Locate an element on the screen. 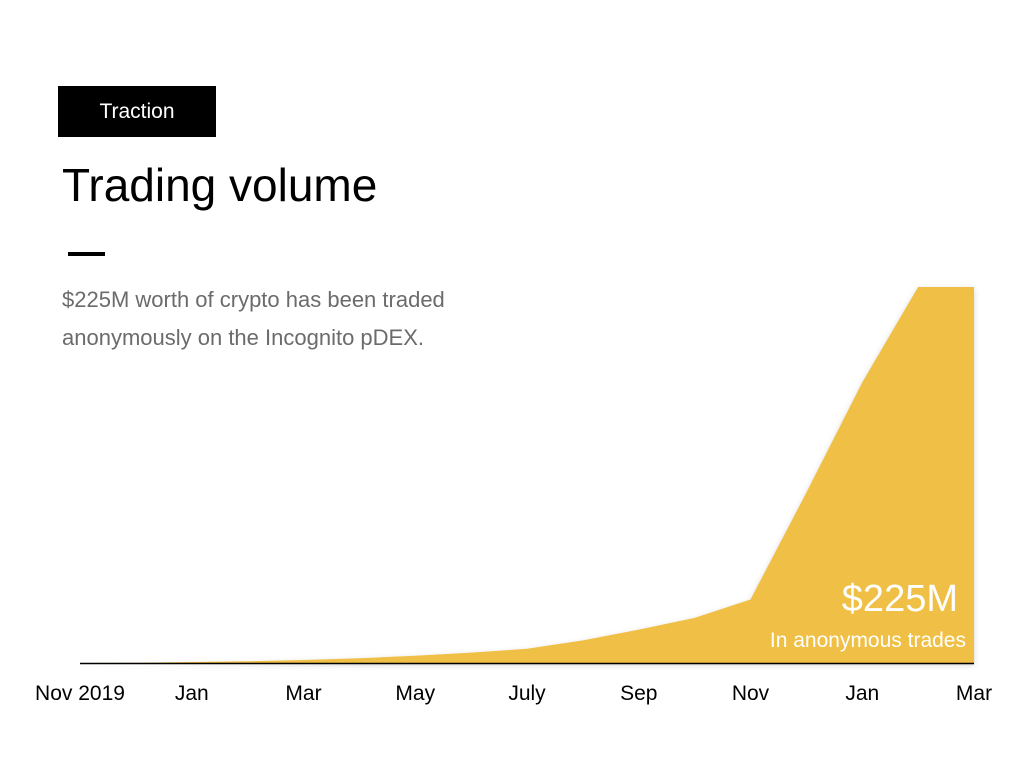 The height and width of the screenshot is (768, 1024). x-axis-ticks: Nov 2019 Jan Mar May July Sep Nov Jan Mar is located at coordinates (513, 693).